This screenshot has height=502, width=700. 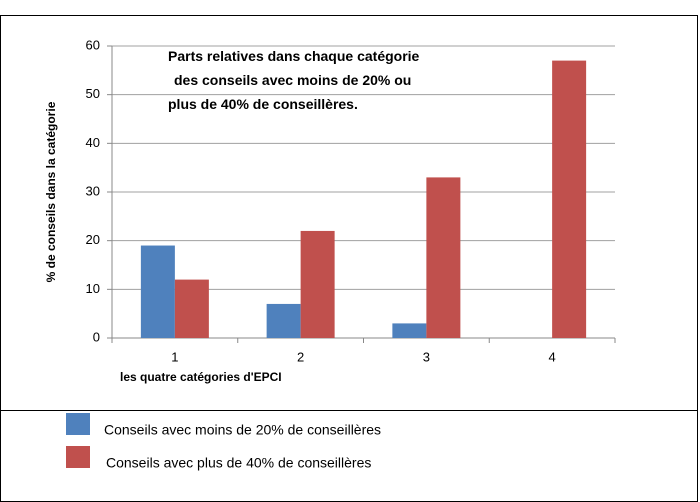 What do you see at coordinates (93, 239) in the screenshot?
I see `y-tick-label: 20` at bounding box center [93, 239].